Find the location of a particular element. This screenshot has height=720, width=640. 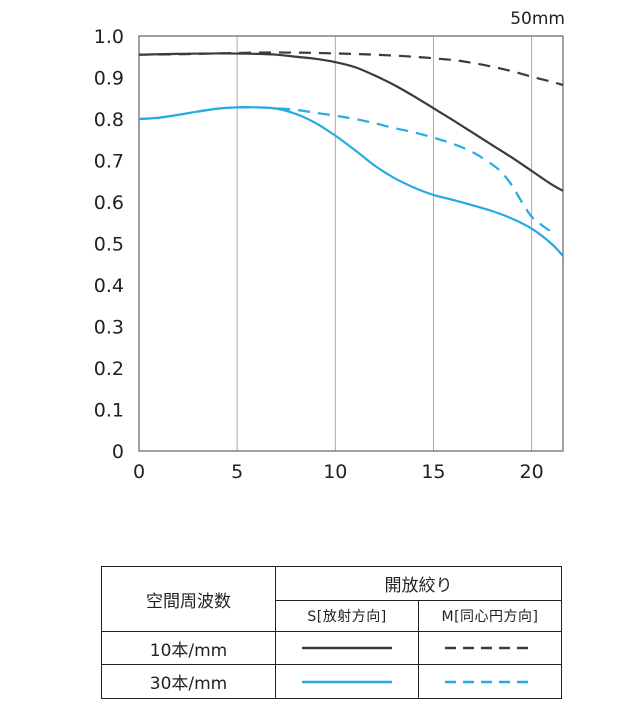

legend-row-30-meridional is located at coordinates (490, 681).